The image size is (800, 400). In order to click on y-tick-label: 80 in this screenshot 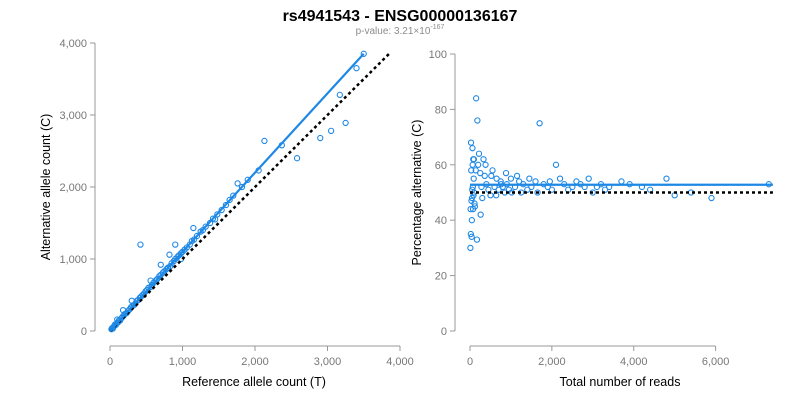, I will do `click(441, 110)`.